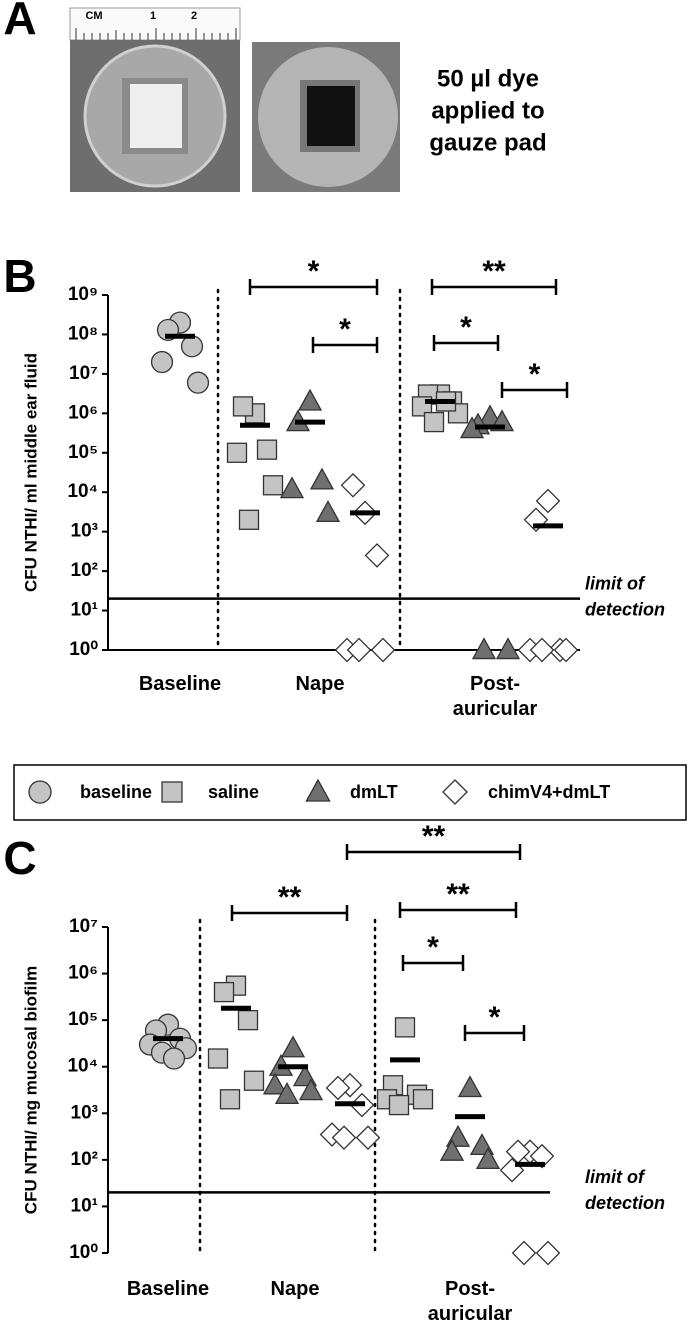 The width and height of the screenshot is (700, 1324). I want to click on ruler-label: 1, so click(153, 16).